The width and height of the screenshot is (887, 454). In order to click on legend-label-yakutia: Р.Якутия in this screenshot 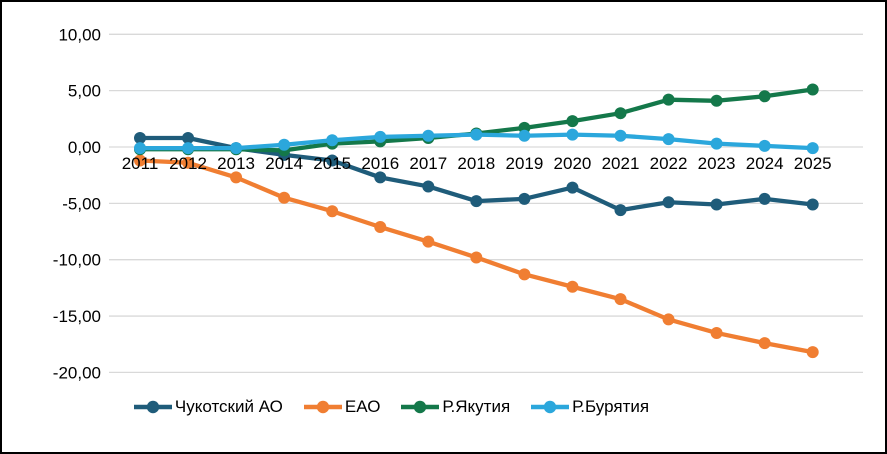, I will do `click(476, 406)`.